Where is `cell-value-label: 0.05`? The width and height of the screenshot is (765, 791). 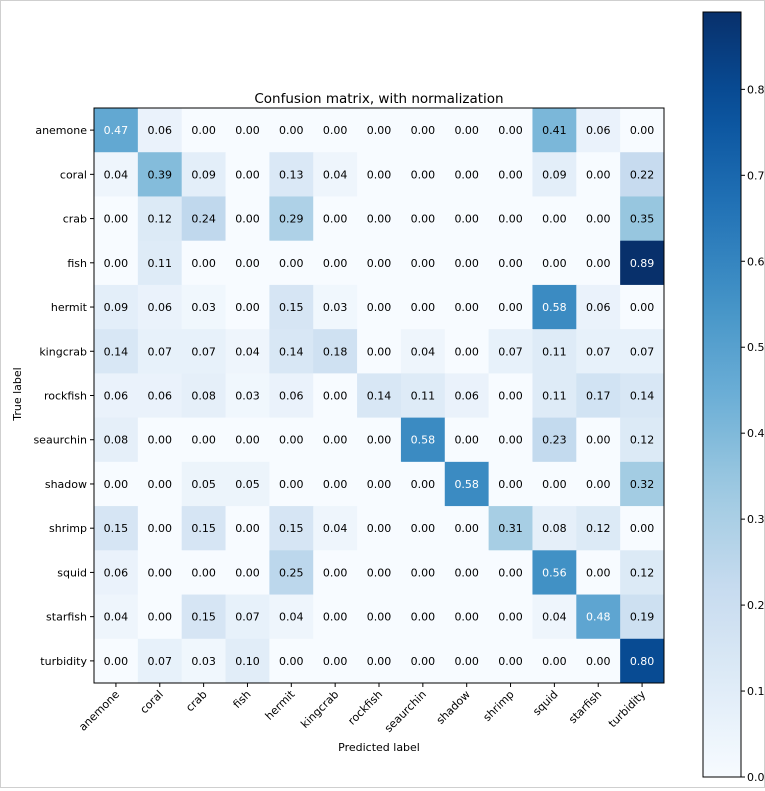 cell-value-label: 0.05 is located at coordinates (247, 484).